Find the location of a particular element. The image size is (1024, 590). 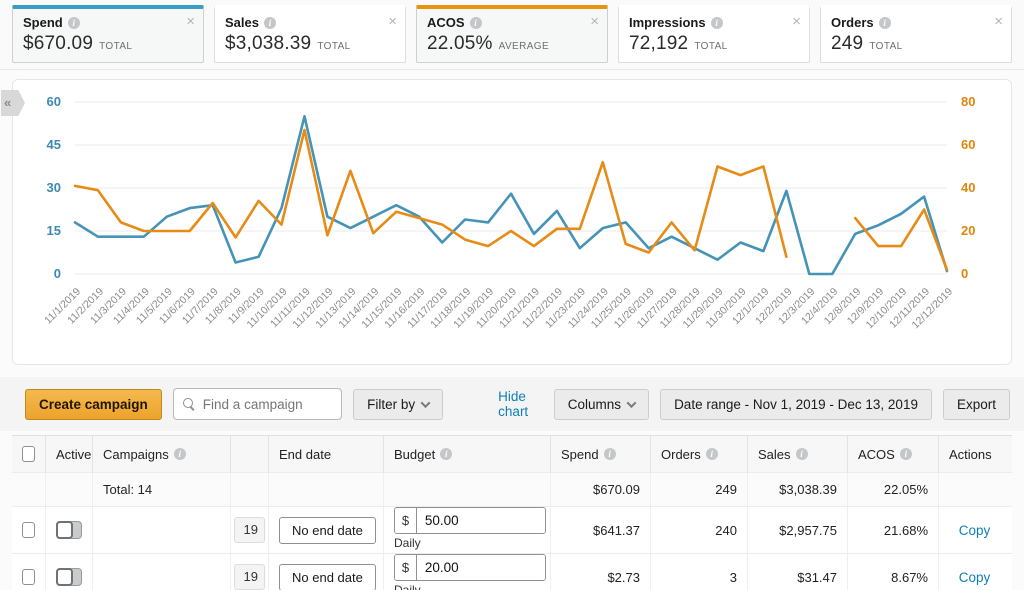

col-acos: ACOS i is located at coordinates (892, 454).